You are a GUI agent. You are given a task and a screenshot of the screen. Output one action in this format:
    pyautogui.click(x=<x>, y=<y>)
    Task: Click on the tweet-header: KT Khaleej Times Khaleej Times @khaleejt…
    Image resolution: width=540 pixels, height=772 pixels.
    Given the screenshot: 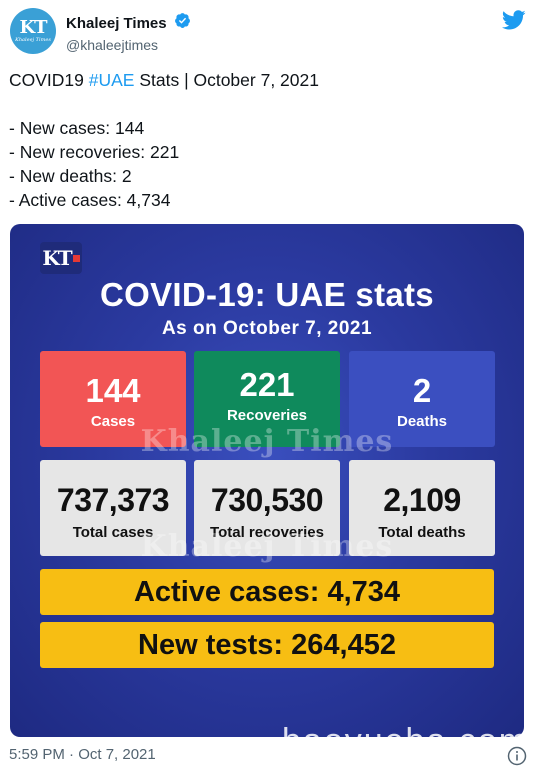 What is the action you would take?
    pyautogui.click(x=270, y=31)
    